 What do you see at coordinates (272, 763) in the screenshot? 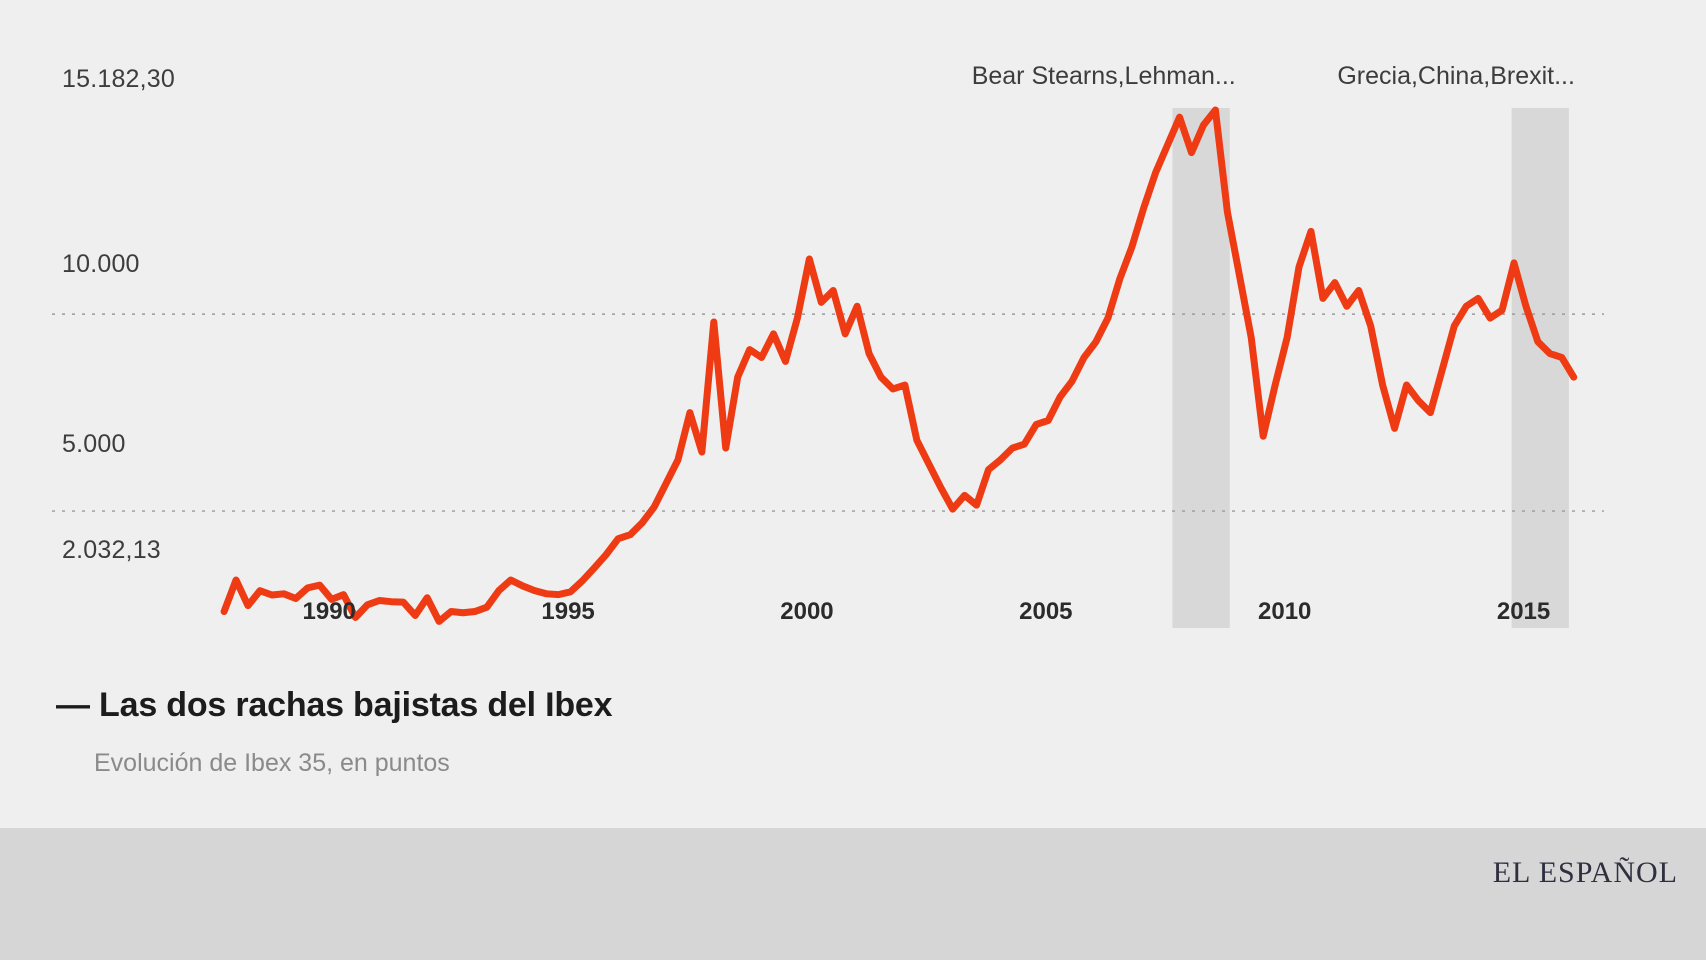
I see `chart-subtitle: Evolución de Ibex 35, en puntos` at bounding box center [272, 763].